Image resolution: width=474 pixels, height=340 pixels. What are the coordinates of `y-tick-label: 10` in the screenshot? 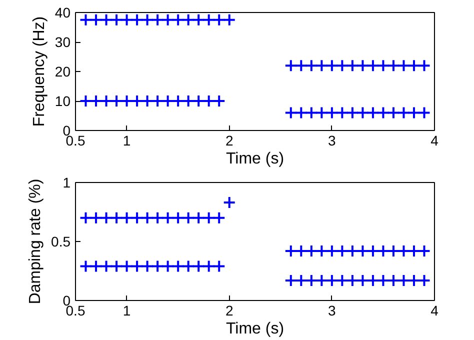 It's located at (62, 101).